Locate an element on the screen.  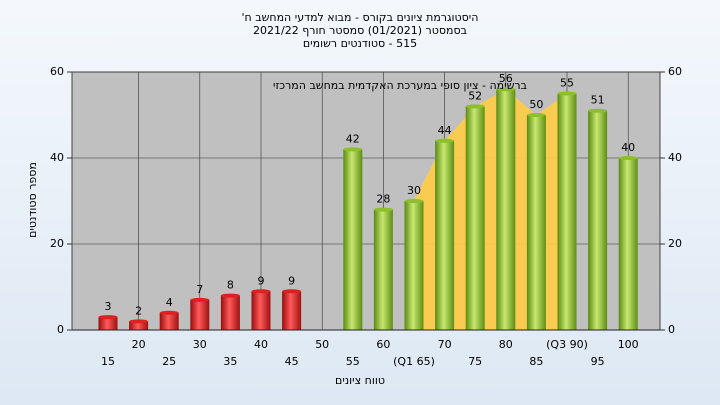
y-tick-label: 0 is located at coordinates (60, 329).